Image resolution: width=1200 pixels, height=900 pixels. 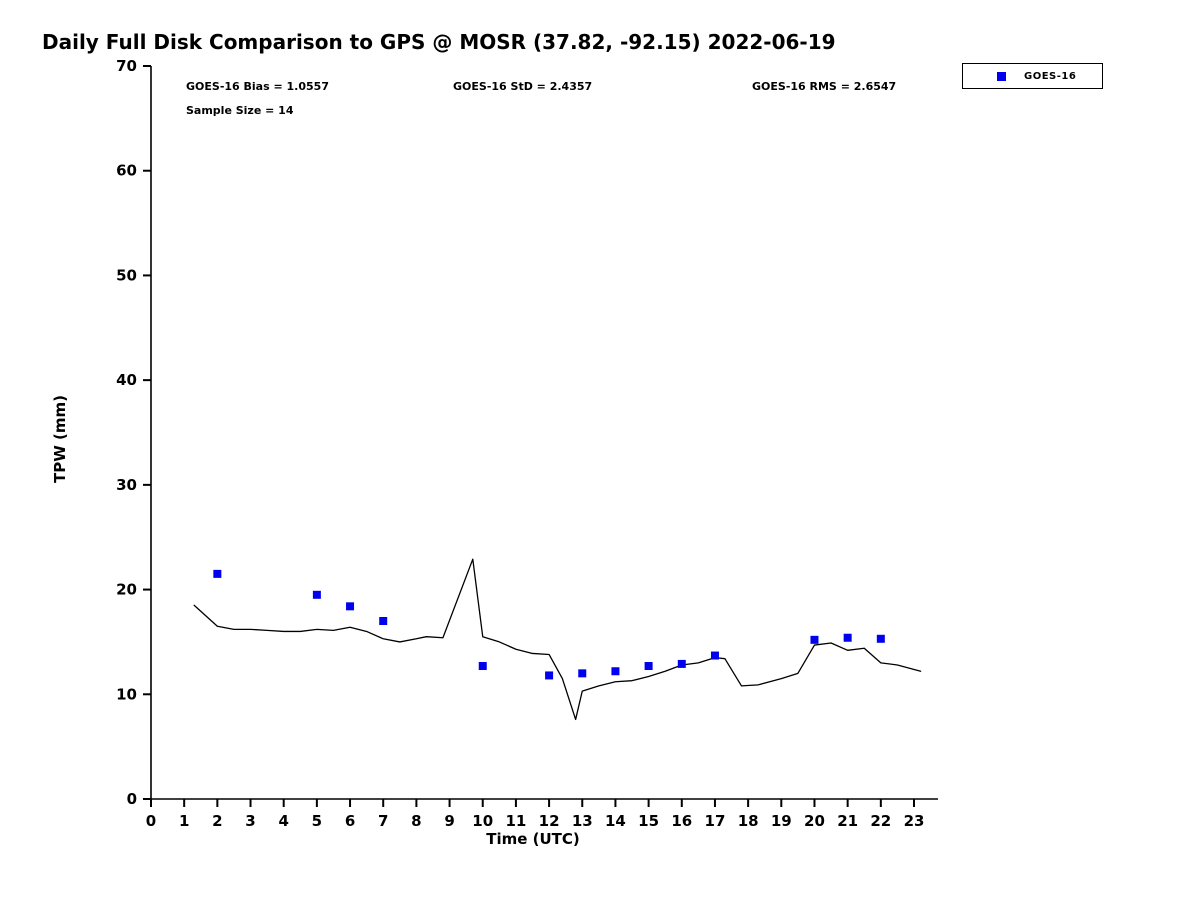 What do you see at coordinates (824, 86) in the screenshot?
I see `stat-rms: GOES-16 RMS = 2.6547` at bounding box center [824, 86].